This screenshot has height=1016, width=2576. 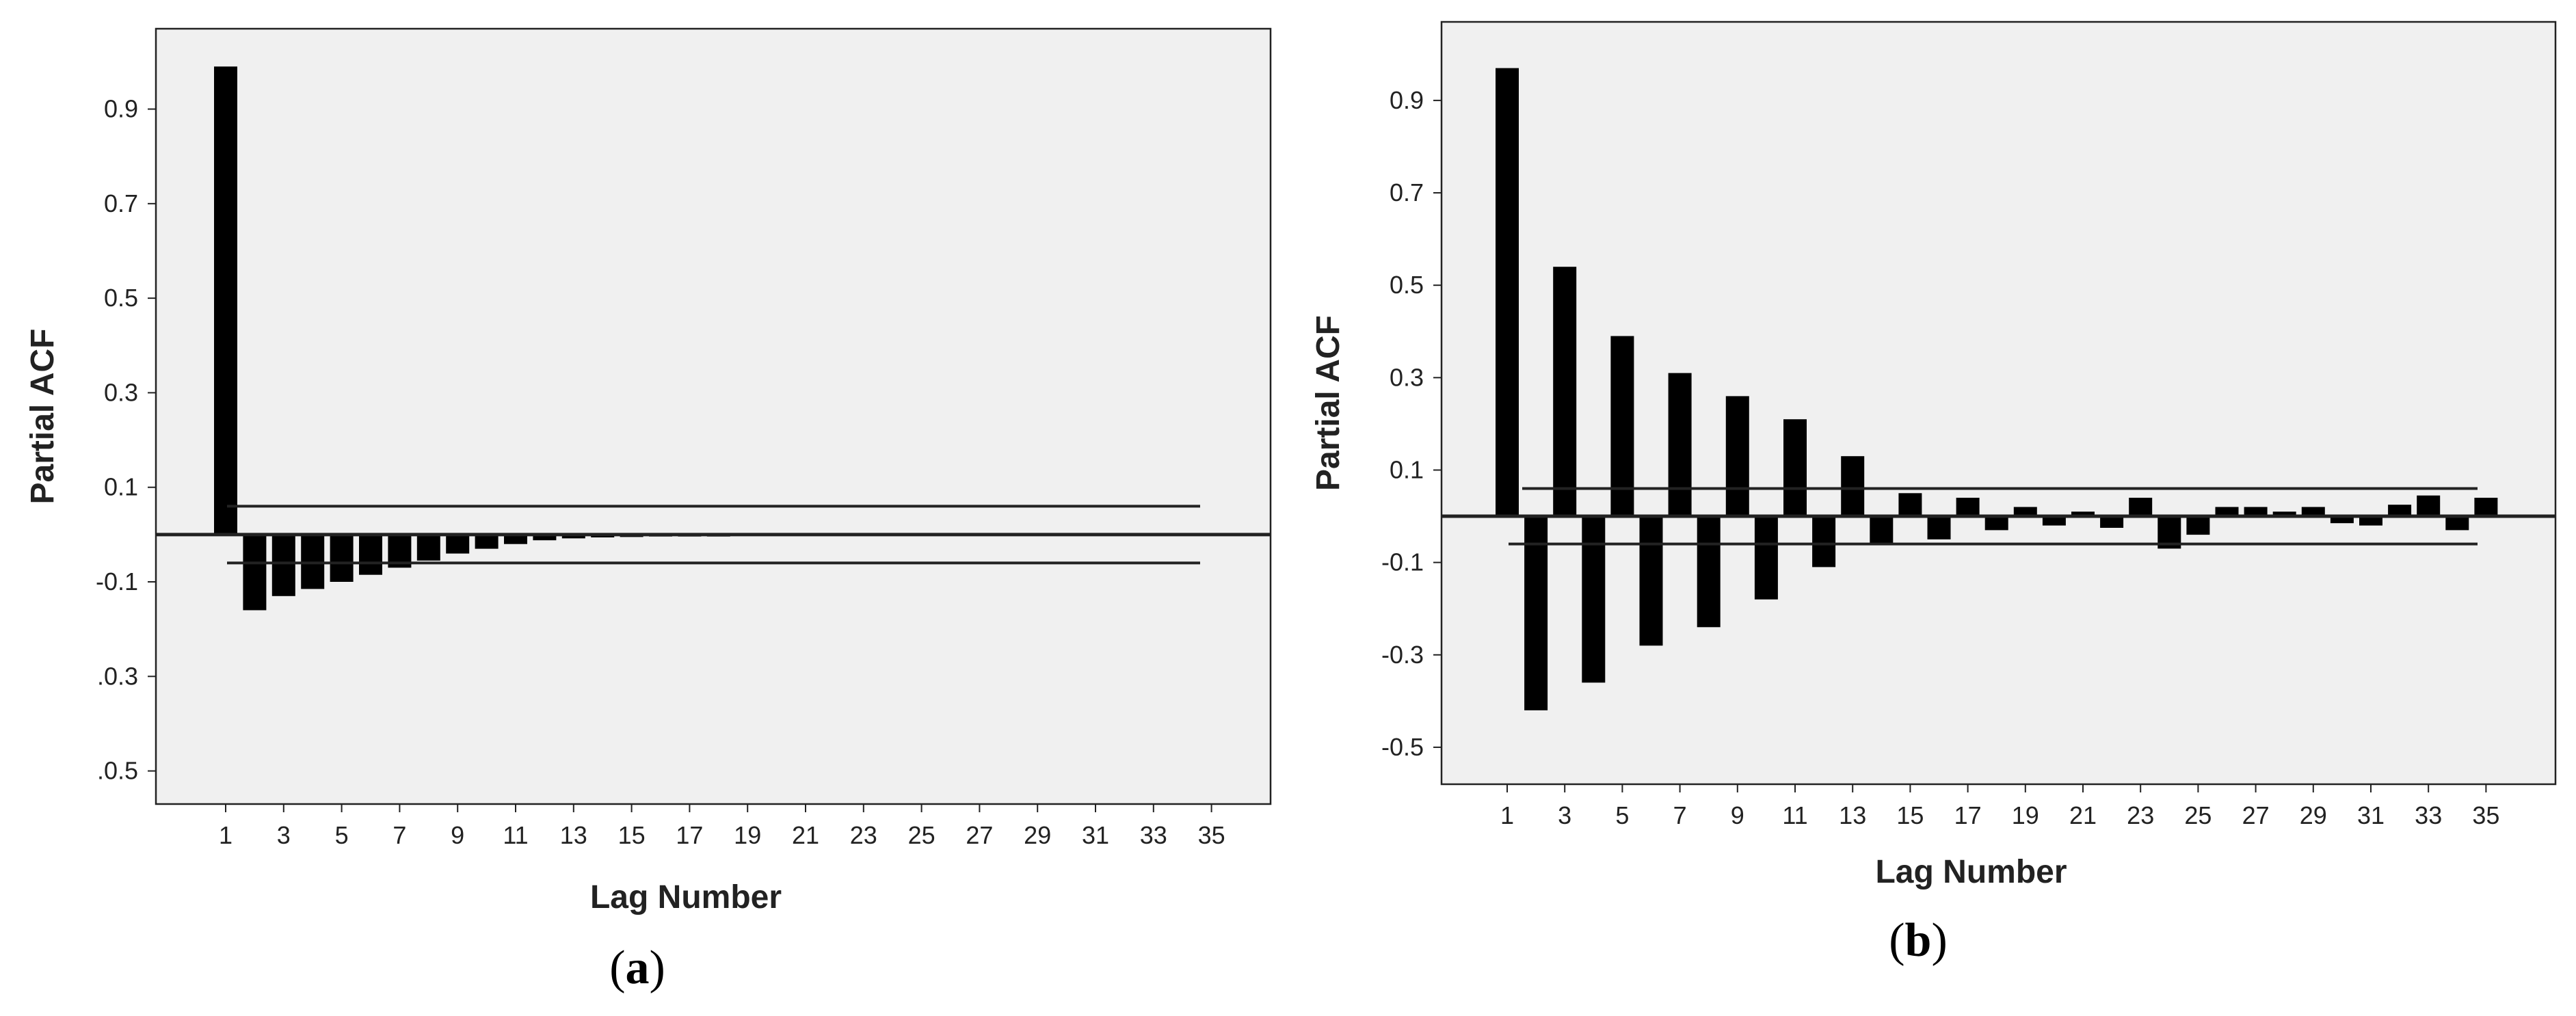 What do you see at coordinates (1918, 941) in the screenshot?
I see `panel-label-b: (b)` at bounding box center [1918, 941].